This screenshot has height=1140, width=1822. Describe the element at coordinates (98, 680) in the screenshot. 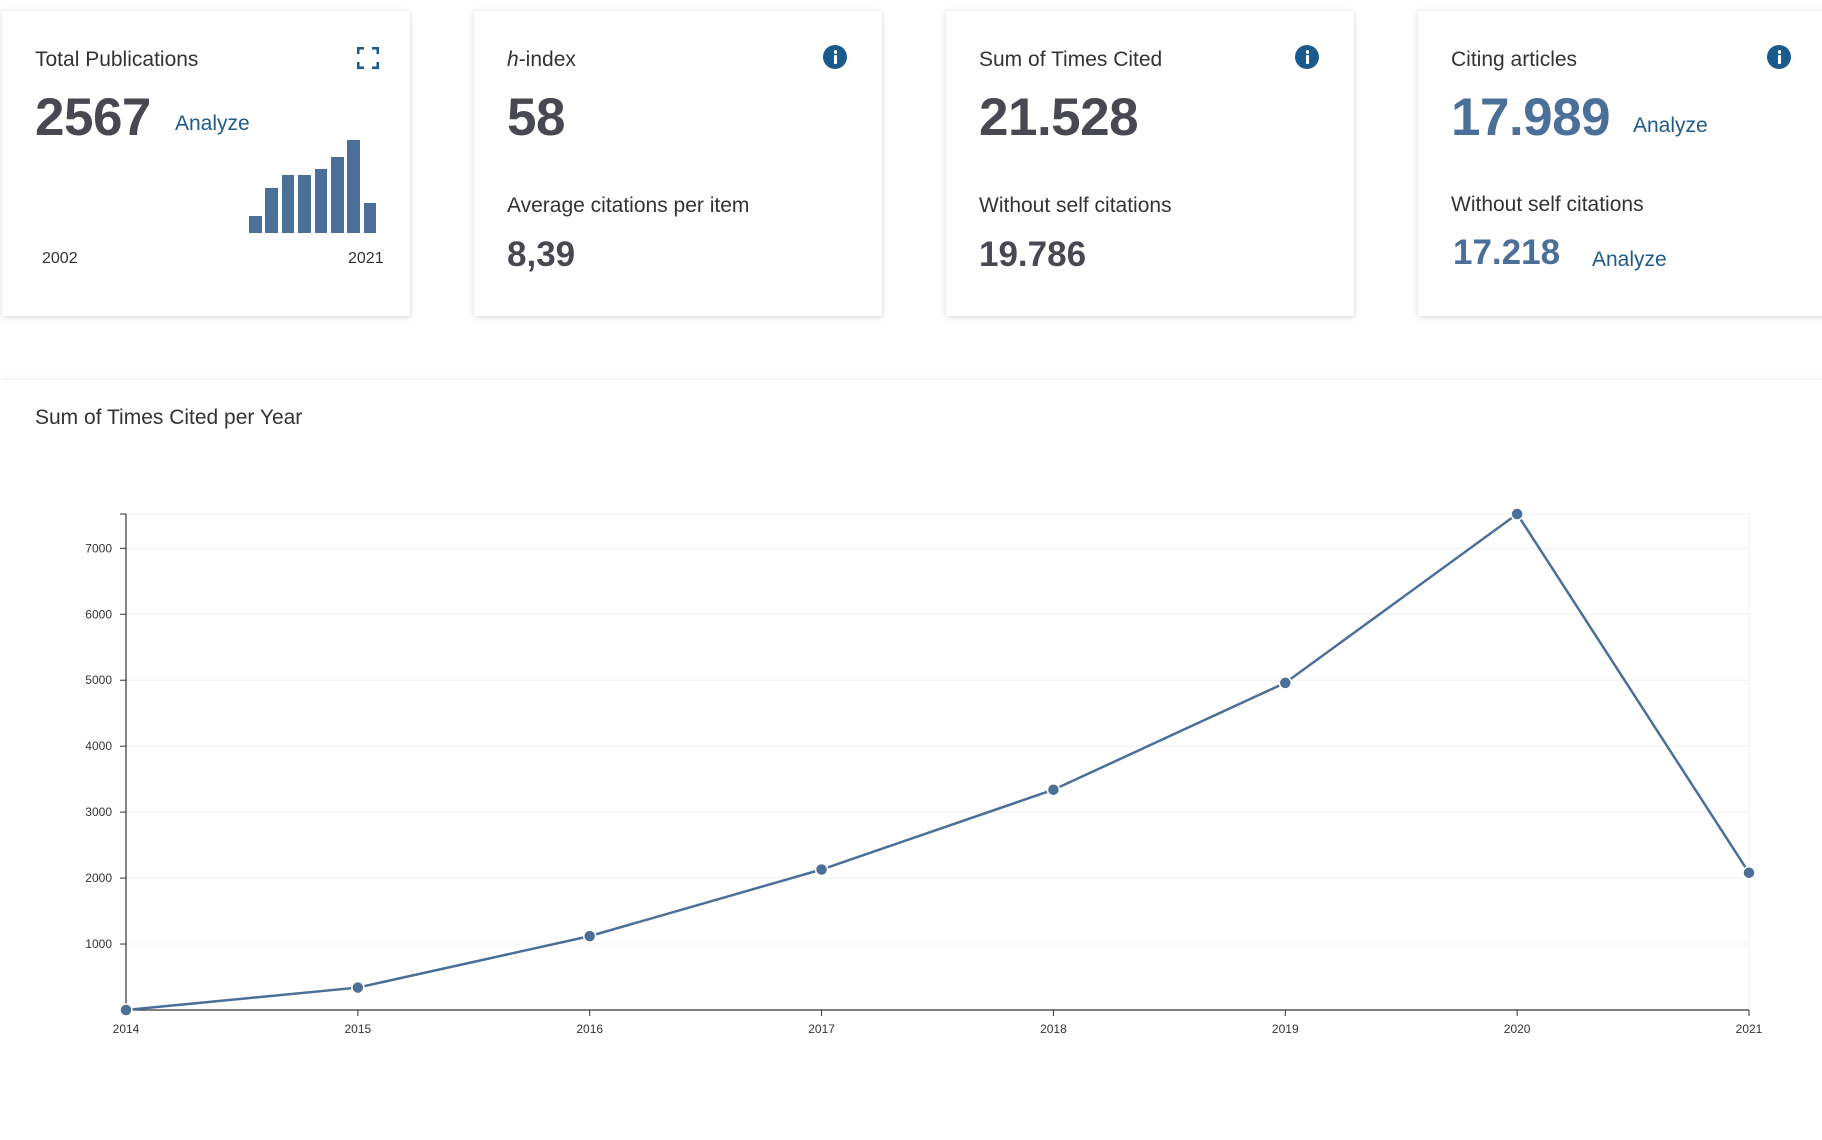

I see `y-tick-label: 5000` at that location.